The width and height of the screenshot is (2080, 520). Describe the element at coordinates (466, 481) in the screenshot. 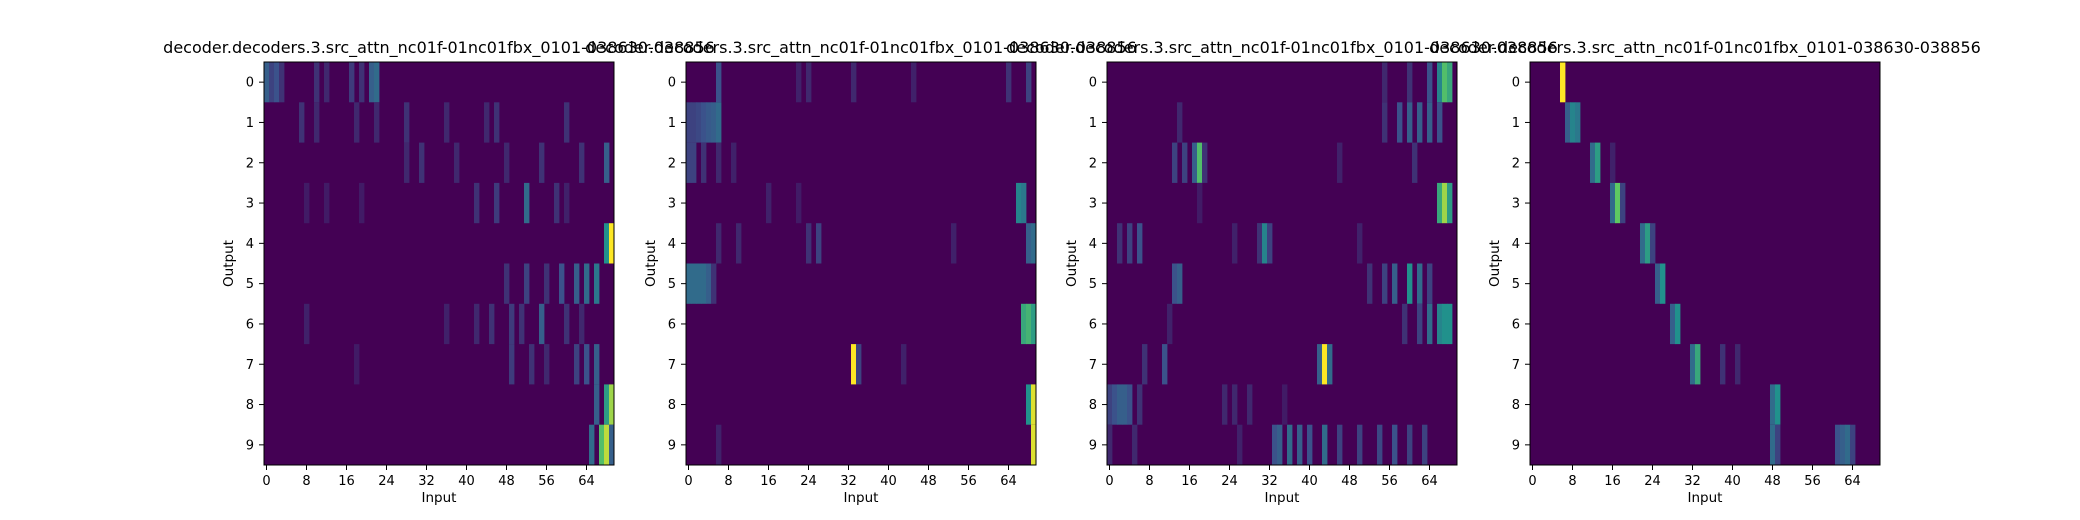

I see `x-tick-label: 40` at that location.